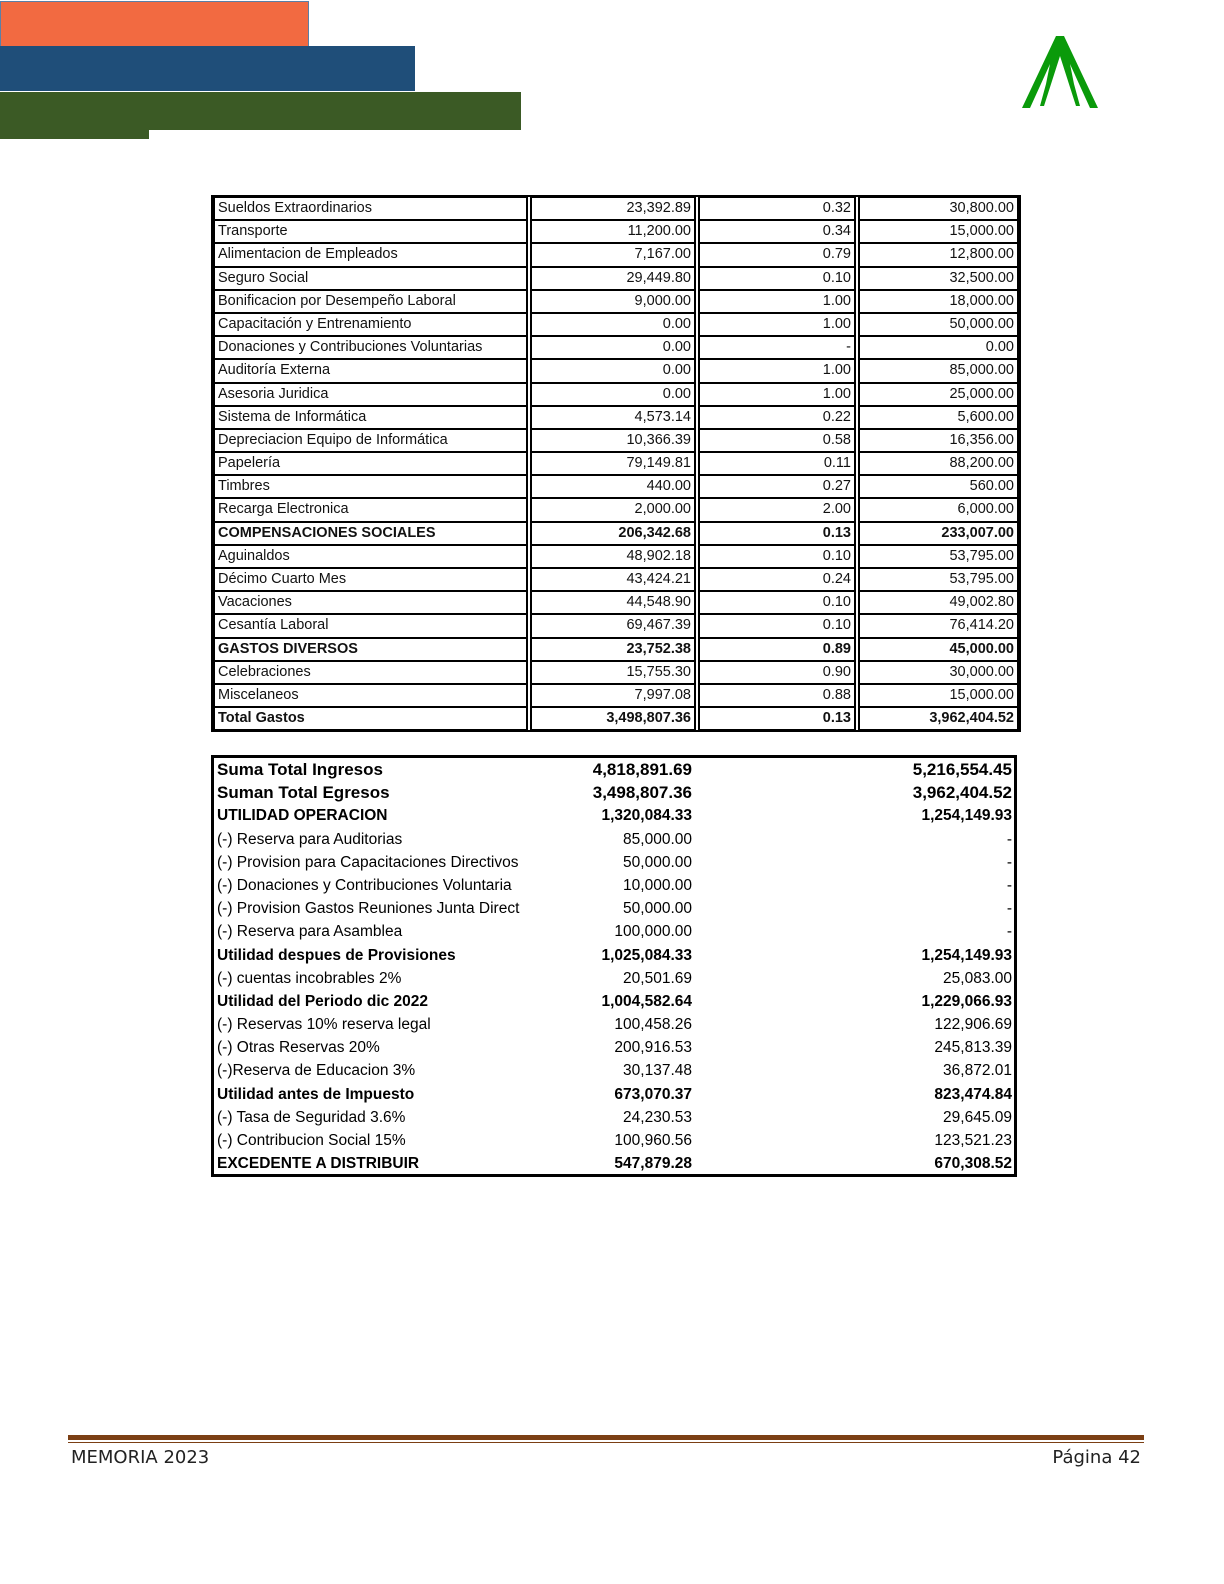 Image resolution: width=1224 pixels, height=1584 pixels. I want to click on row-value: 0.32, so click(777, 209).